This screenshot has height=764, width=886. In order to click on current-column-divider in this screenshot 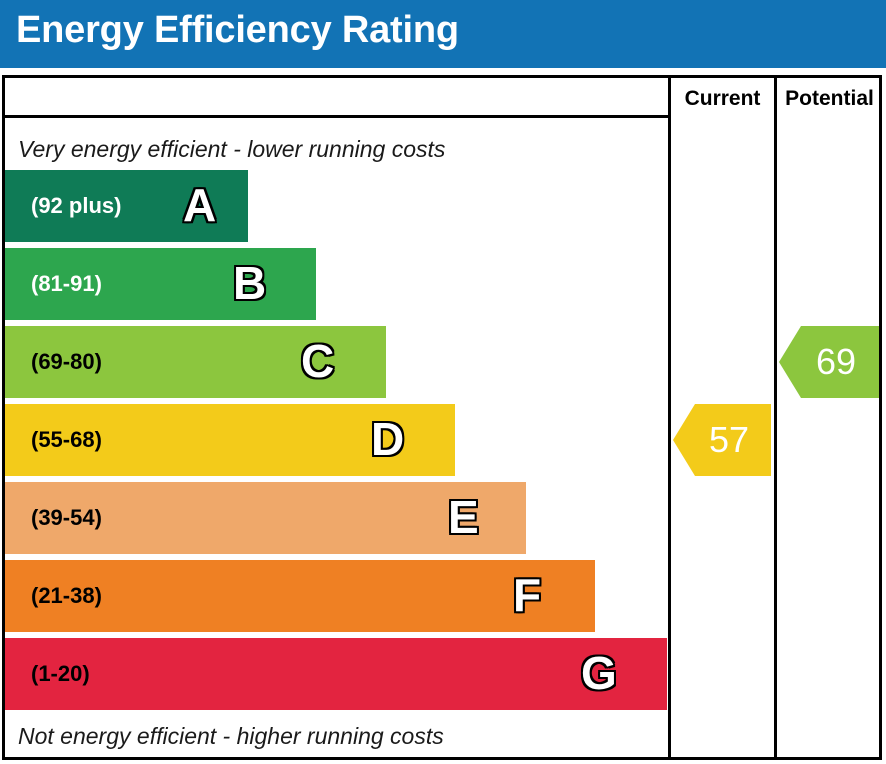, I will do `click(669, 417)`.